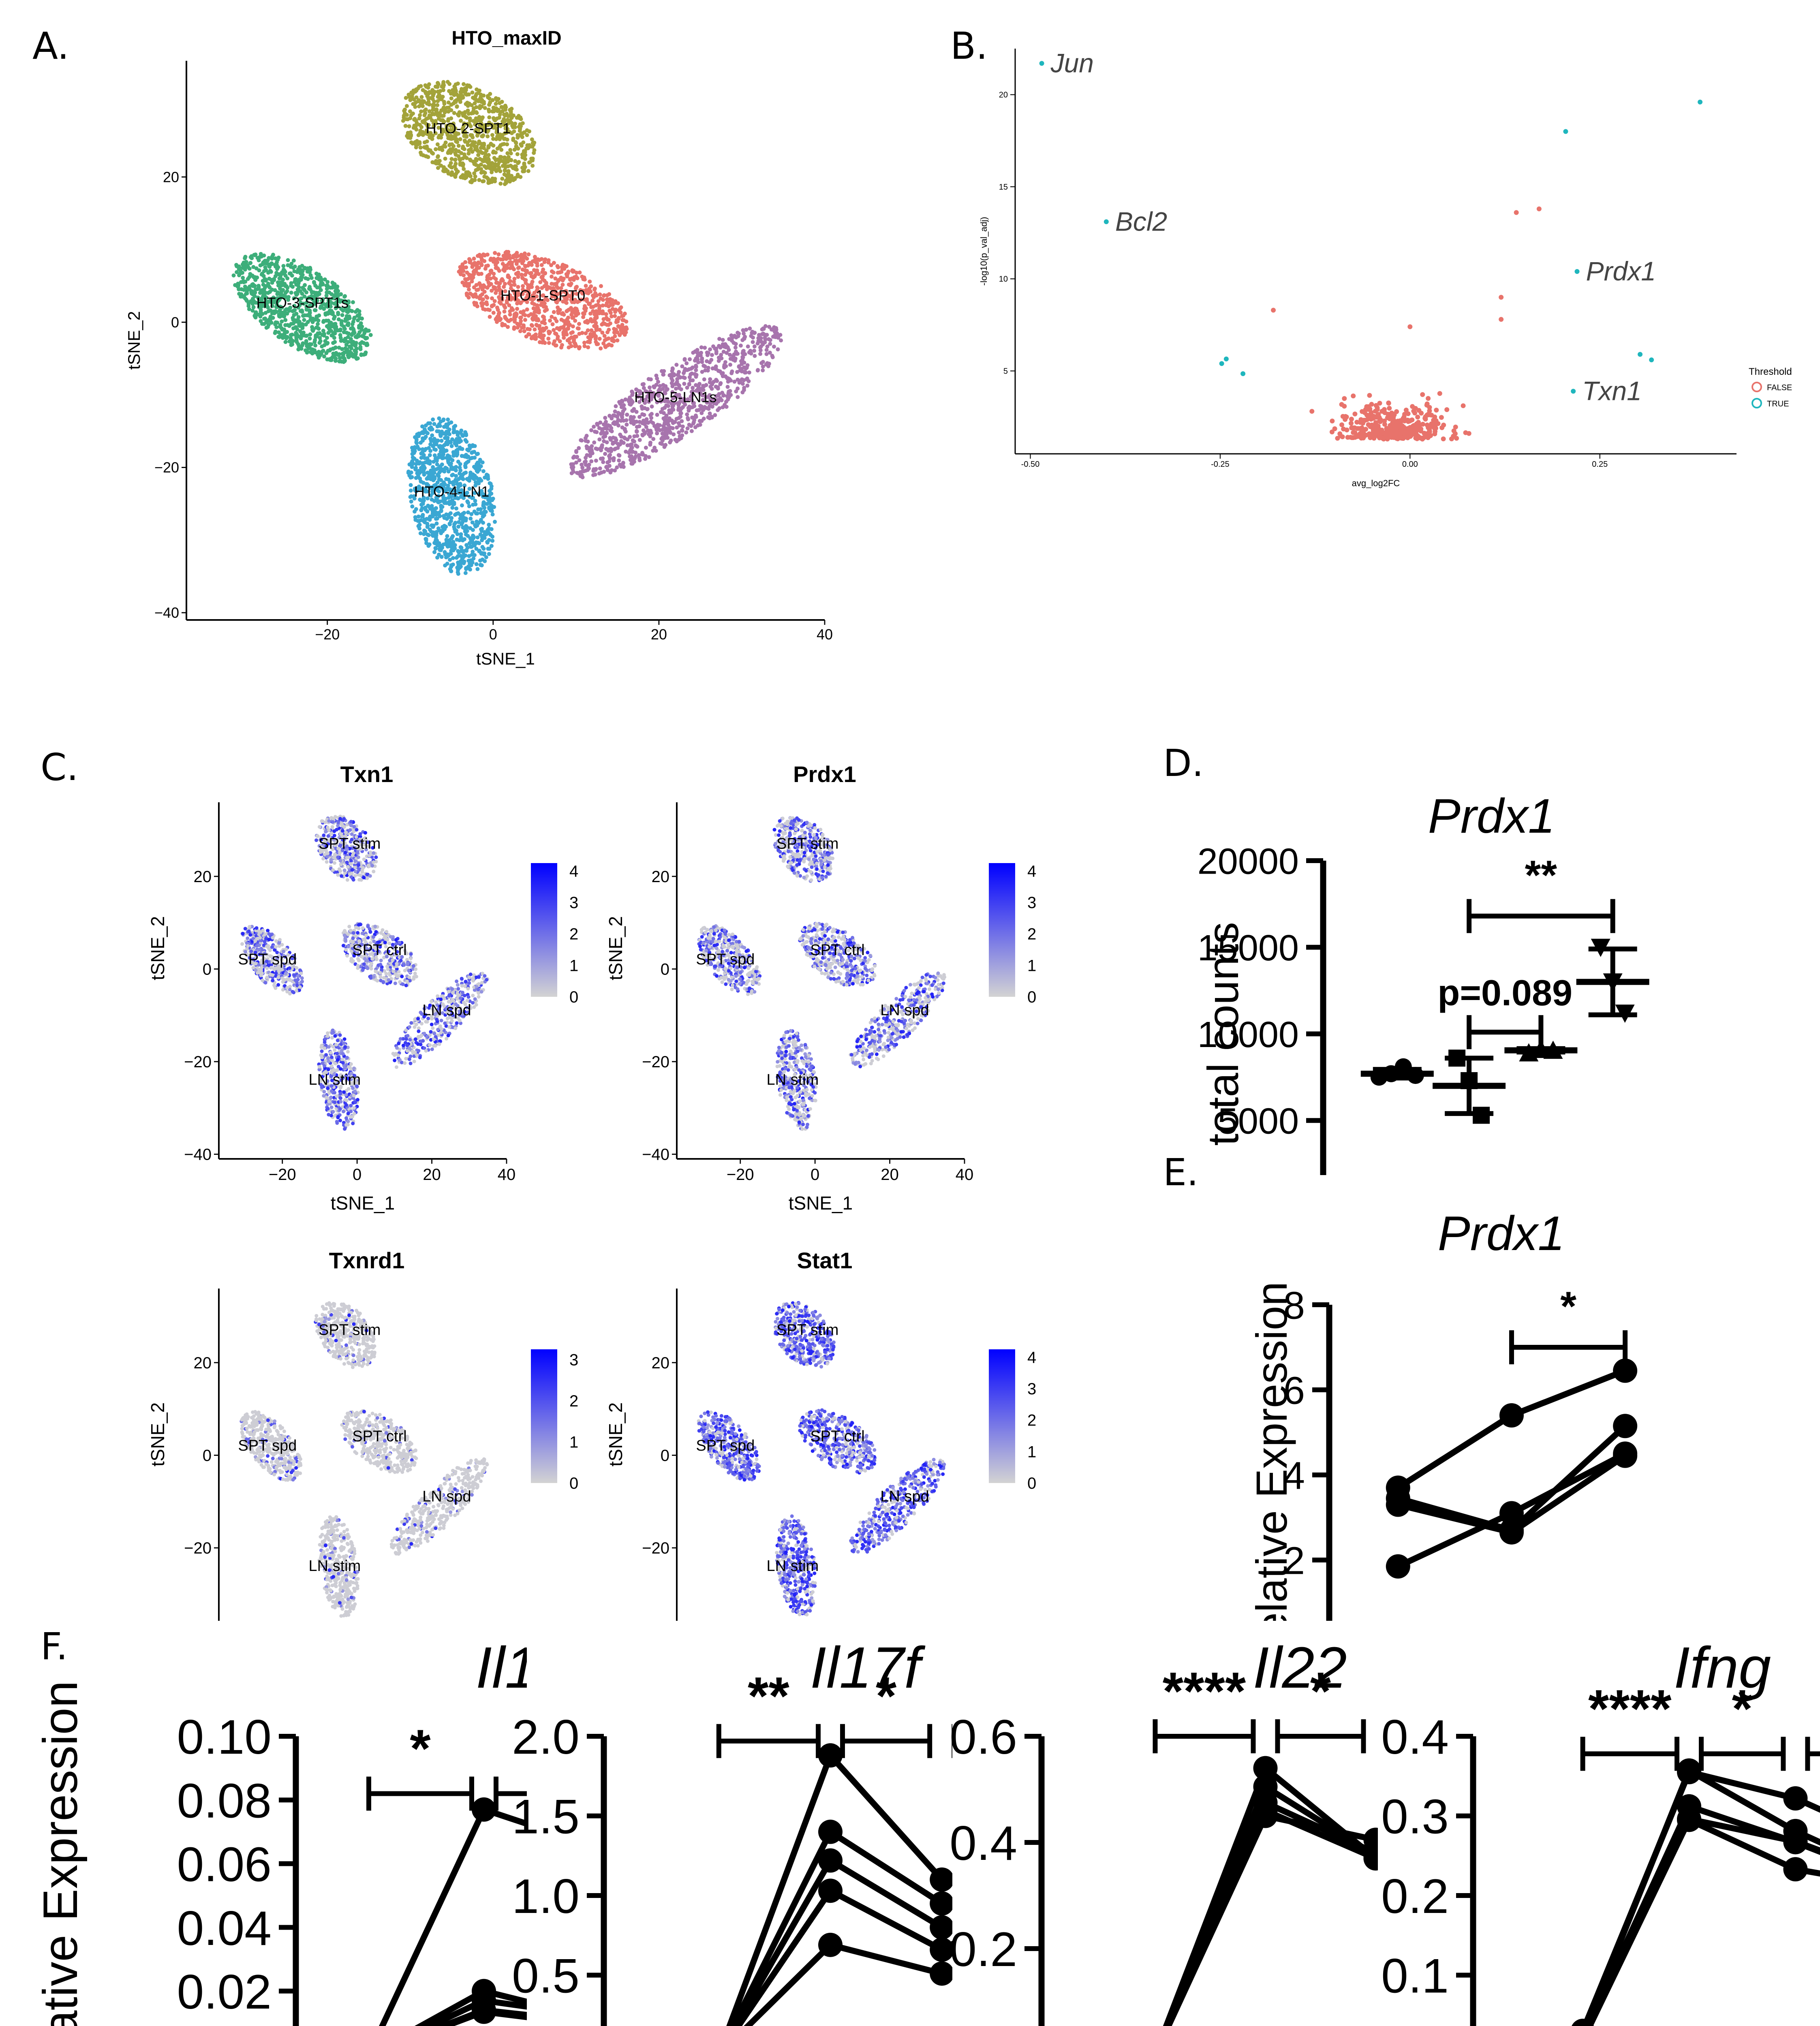  What do you see at coordinates (1757, 387) in the screenshot?
I see `legend-marker` at bounding box center [1757, 387].